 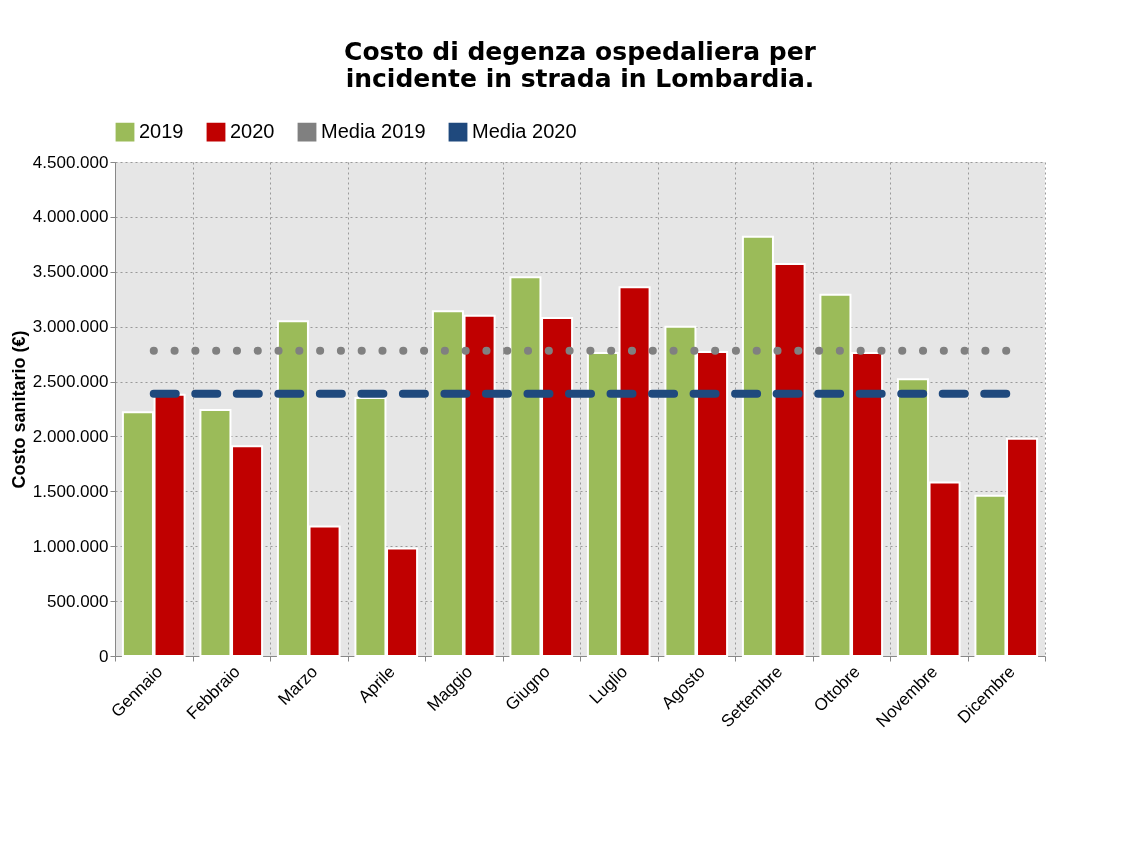 I want to click on y-tick-label: 3.000.000, so click(x=70, y=327).